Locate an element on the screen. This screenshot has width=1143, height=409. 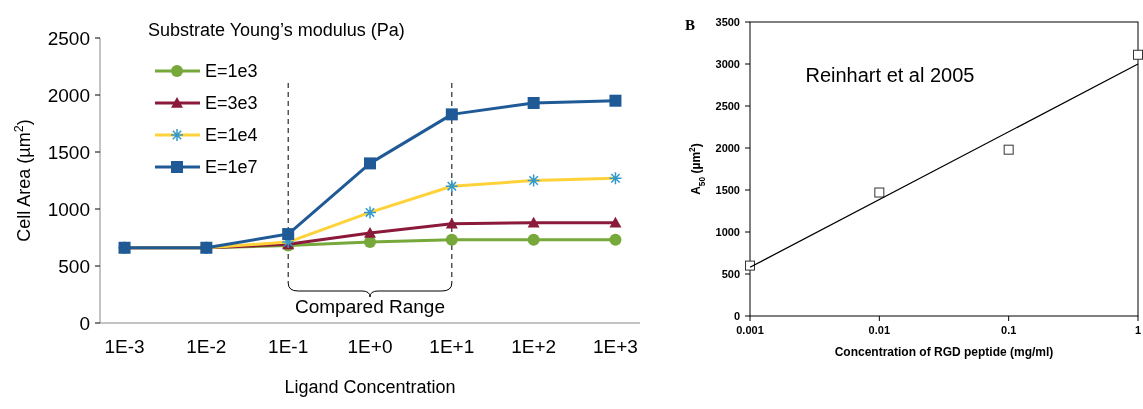
x-tick-label: 1E-1 is located at coordinates (288, 346).